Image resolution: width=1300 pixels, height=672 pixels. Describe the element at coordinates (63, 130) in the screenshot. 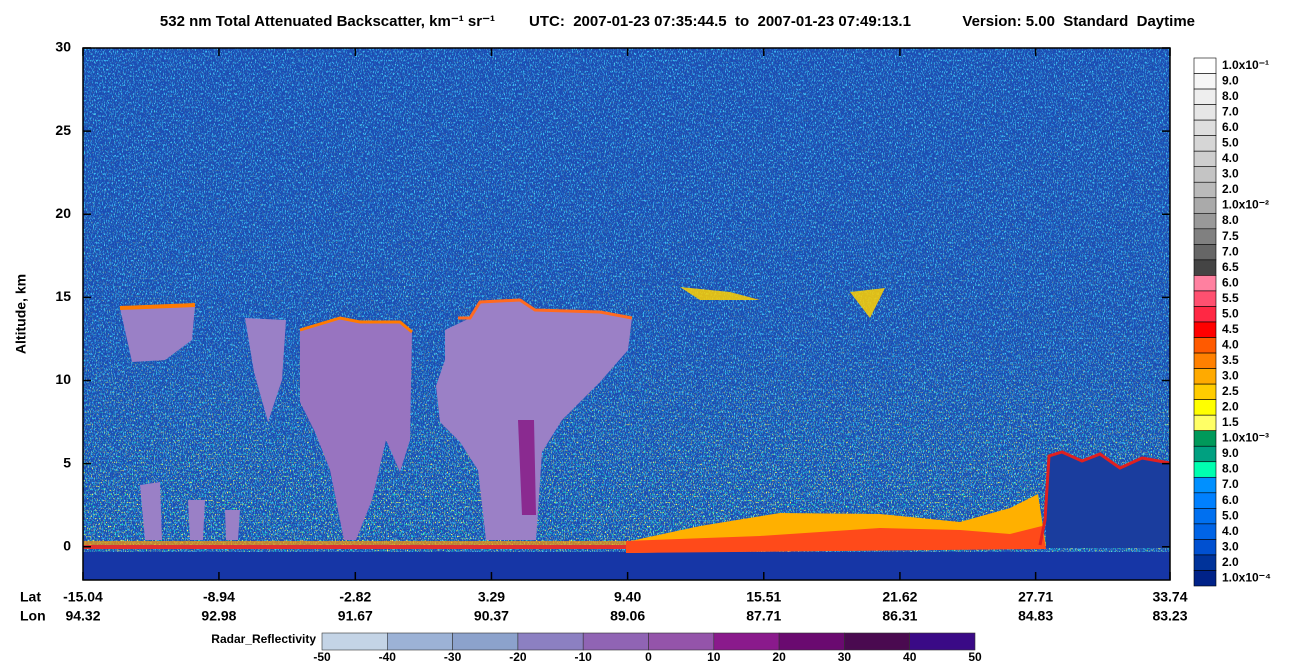

I see `y-tick-label: 25` at that location.